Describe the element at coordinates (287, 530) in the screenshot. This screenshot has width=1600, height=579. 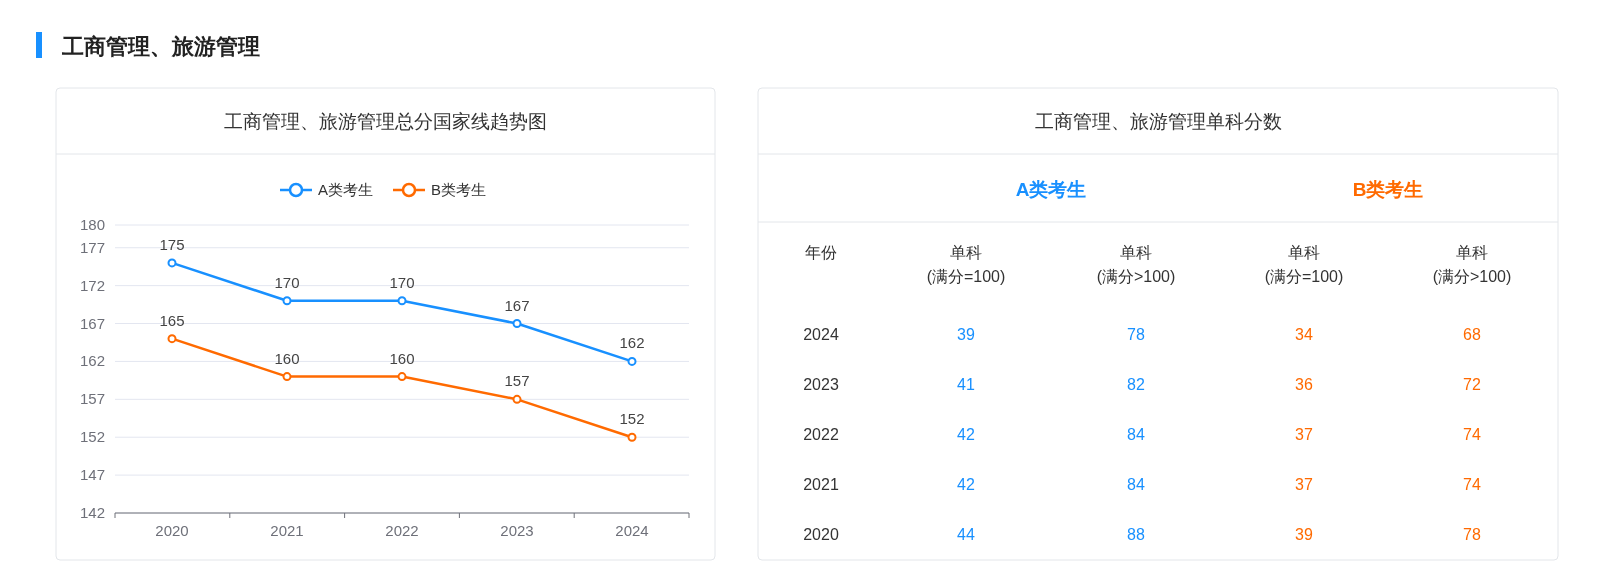
I see `x-tick-label: 2021` at that location.